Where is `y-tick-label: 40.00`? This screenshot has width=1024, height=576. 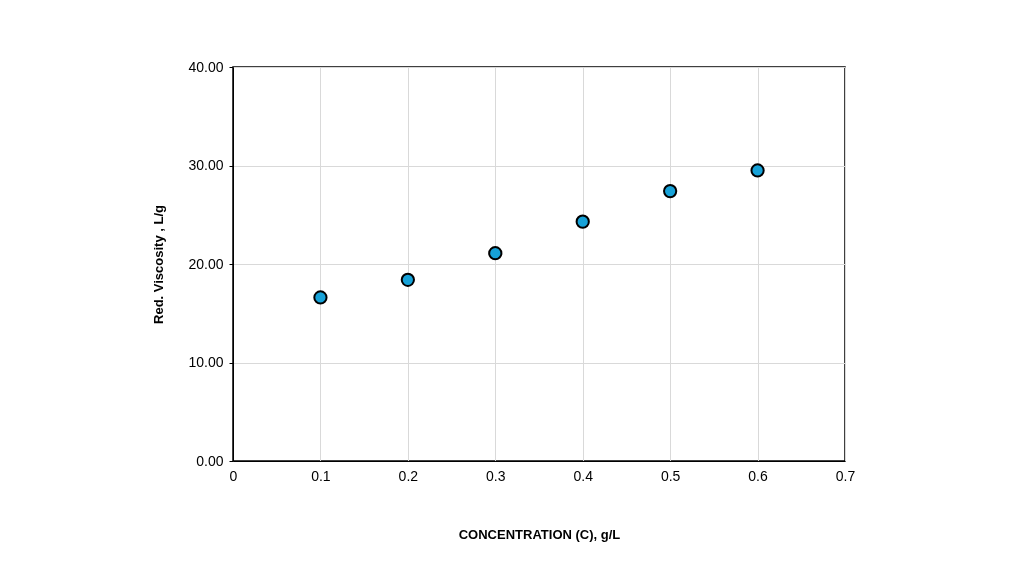
y-tick-label: 40.00 is located at coordinates (206, 66).